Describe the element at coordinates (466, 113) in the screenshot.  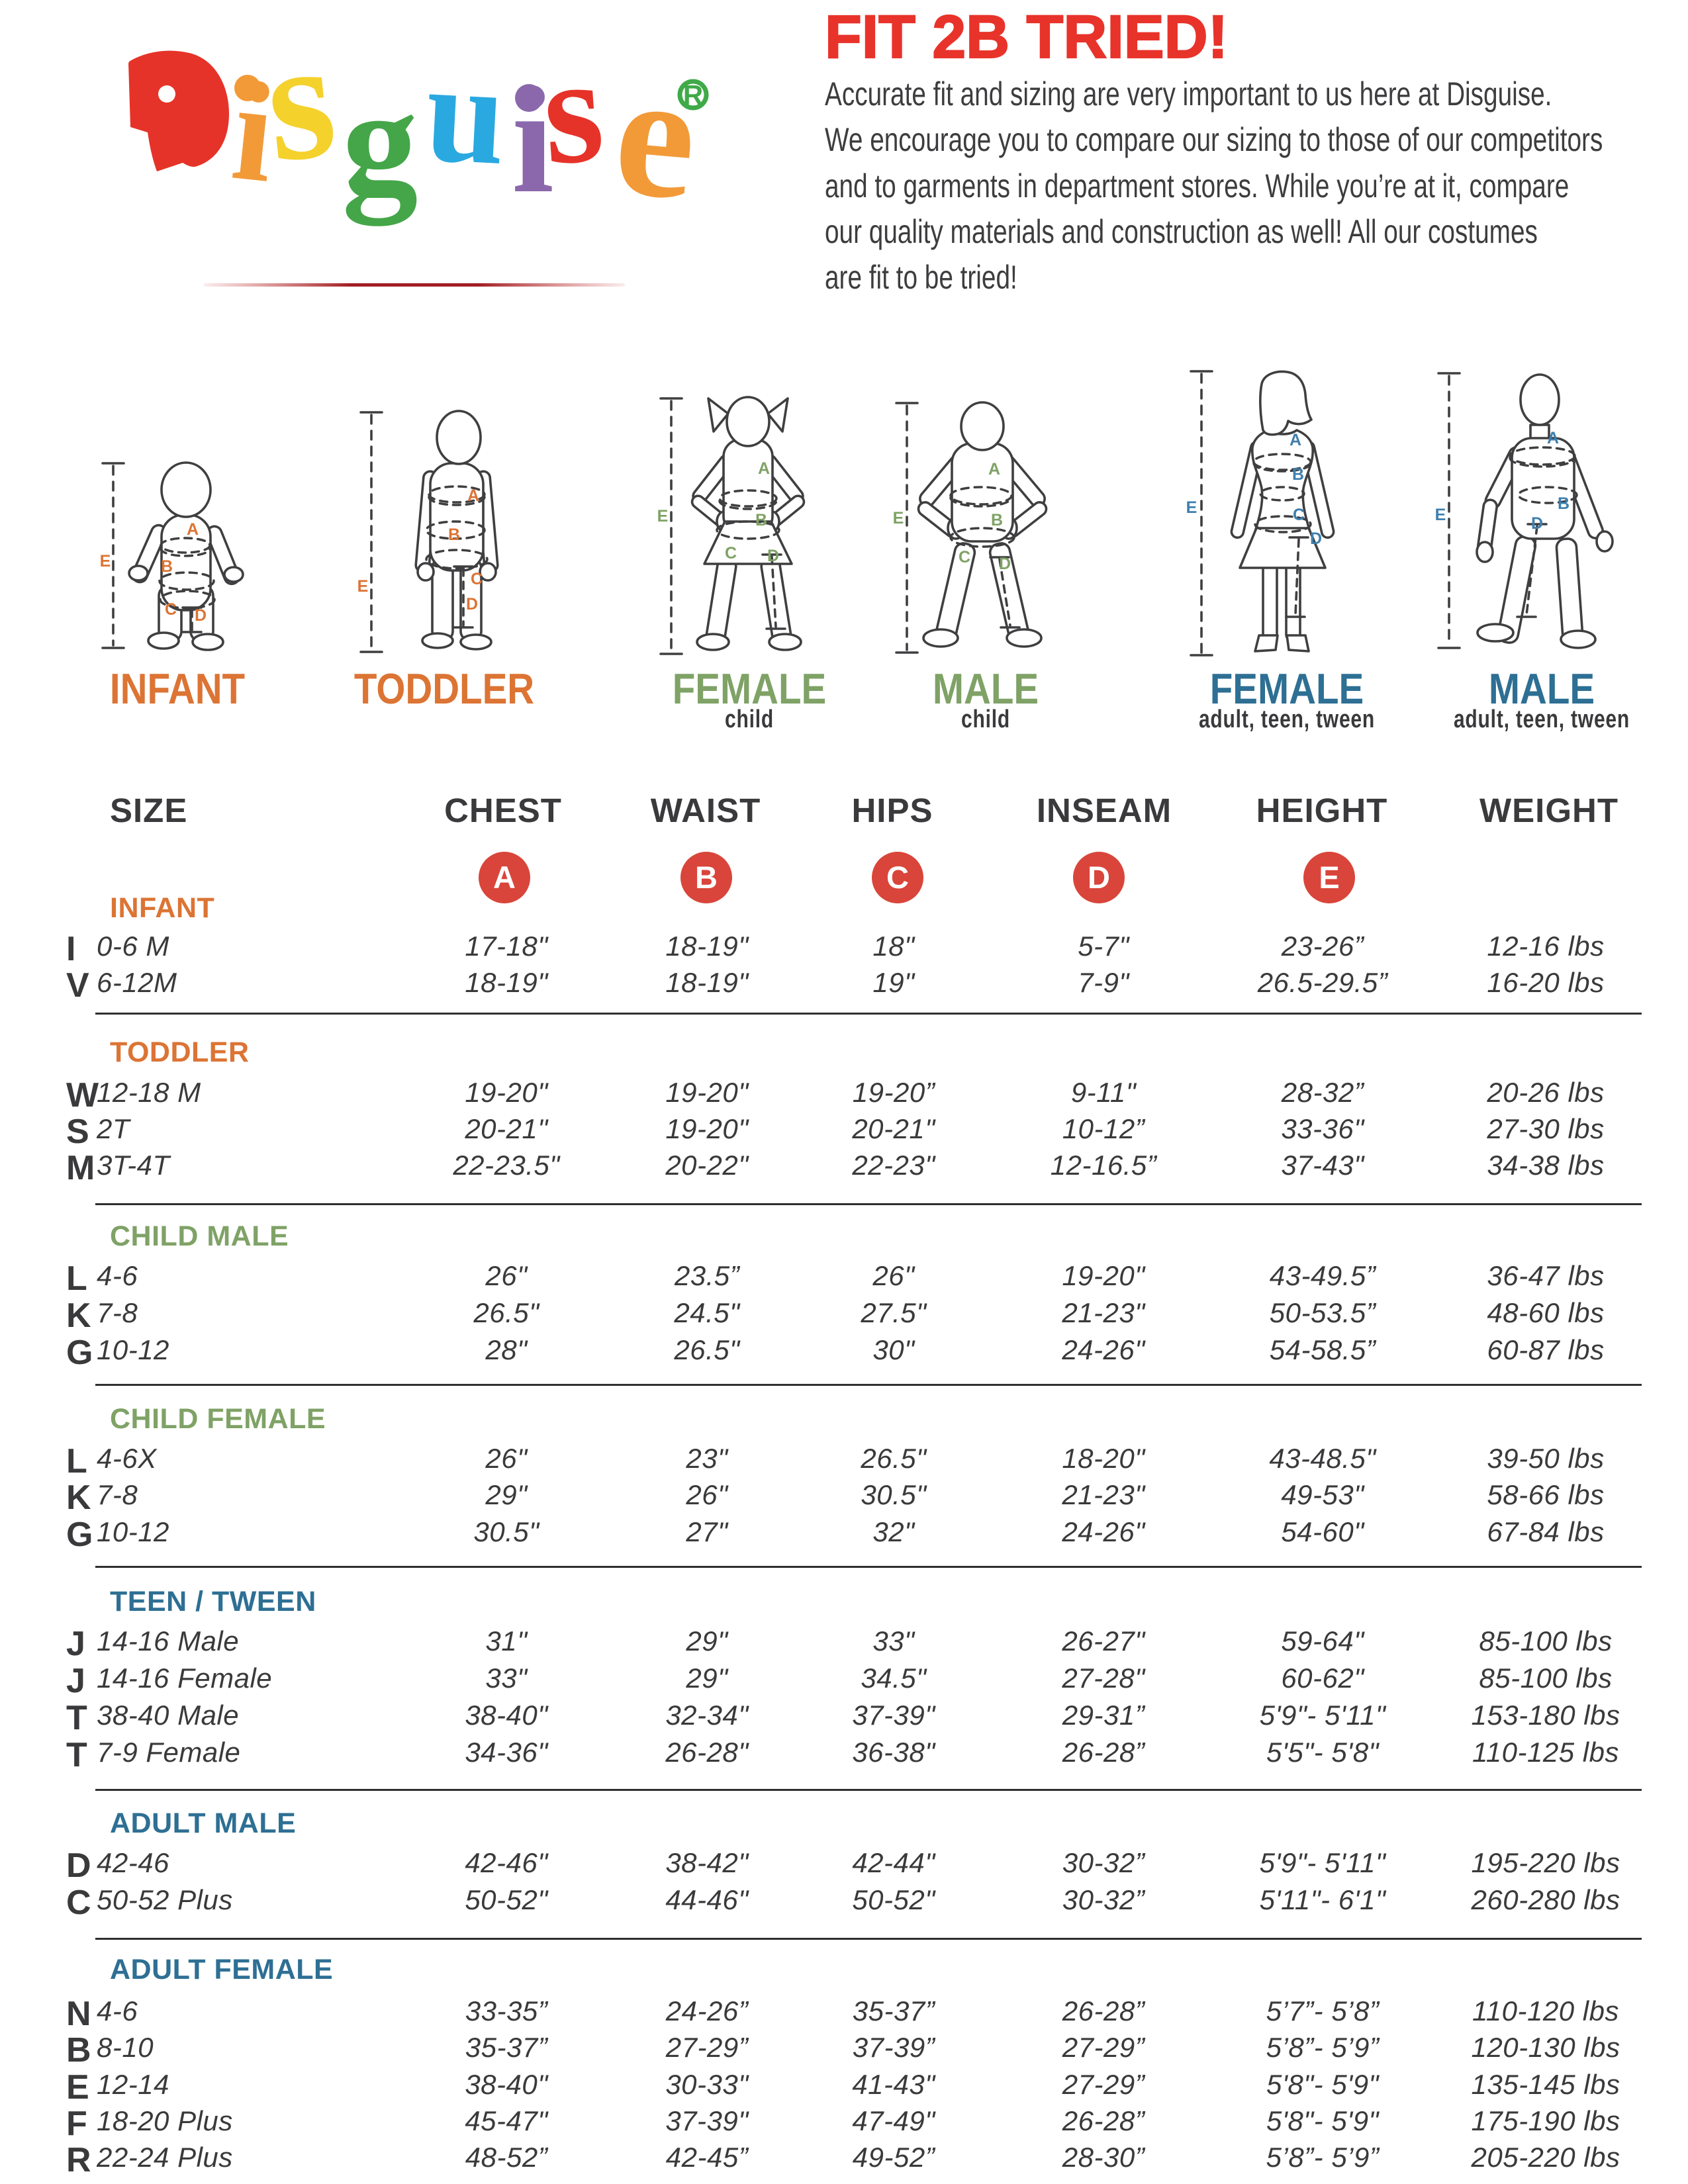
I see `svg-text: u` at that location.